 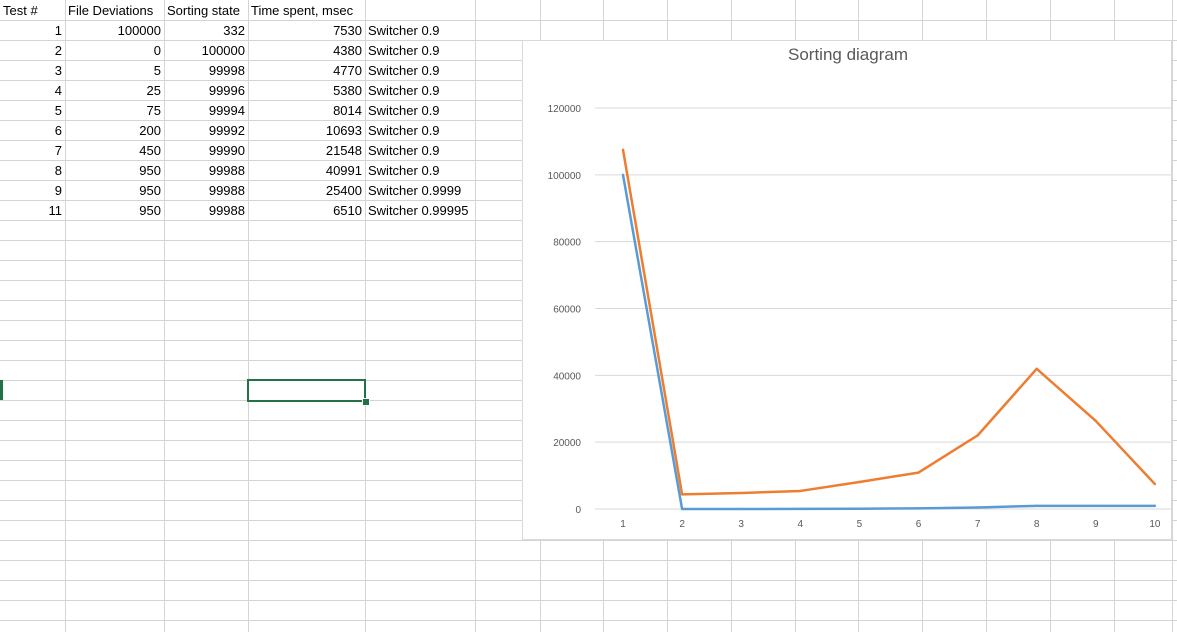 What do you see at coordinates (58, 150) in the screenshot?
I see `table-cell: 7` at bounding box center [58, 150].